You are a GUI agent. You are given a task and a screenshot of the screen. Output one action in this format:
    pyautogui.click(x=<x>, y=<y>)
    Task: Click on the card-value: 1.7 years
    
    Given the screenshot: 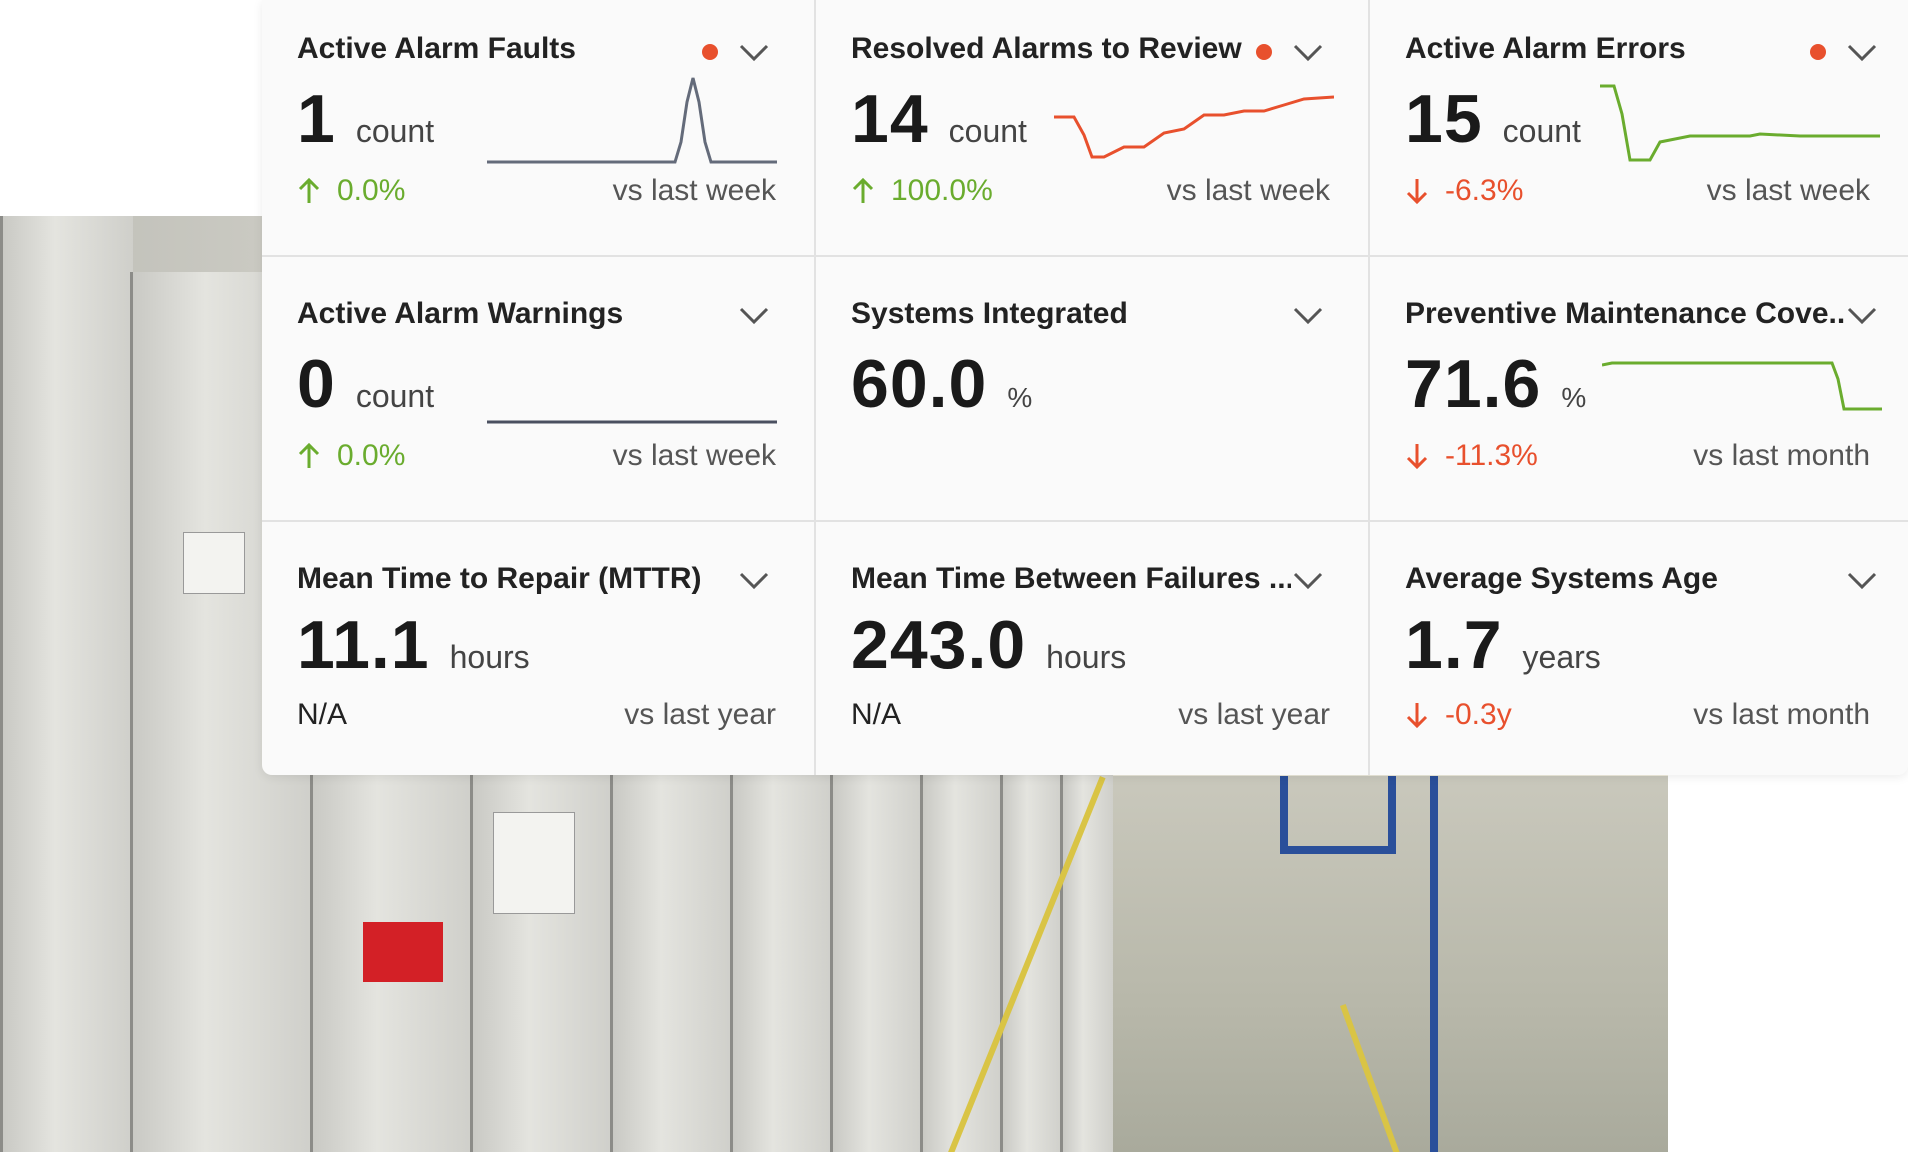 What is the action you would take?
    pyautogui.click(x=1503, y=645)
    